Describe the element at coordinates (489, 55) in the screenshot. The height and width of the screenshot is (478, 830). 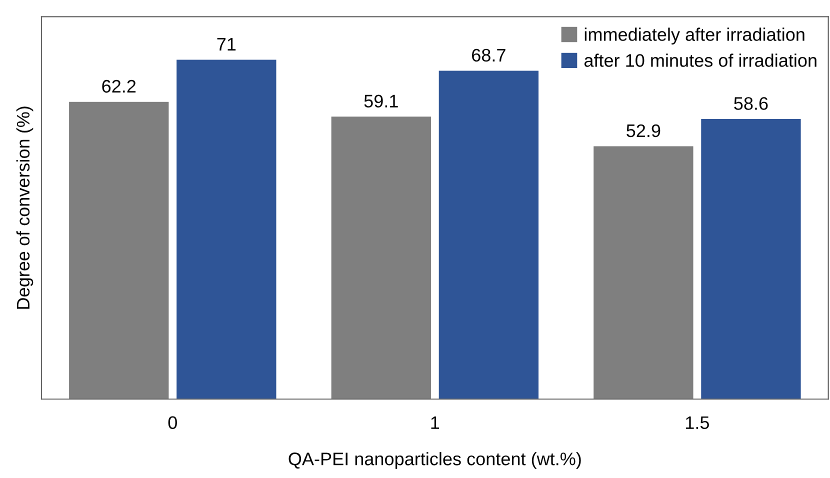
I see `data-label: 68.7` at that location.